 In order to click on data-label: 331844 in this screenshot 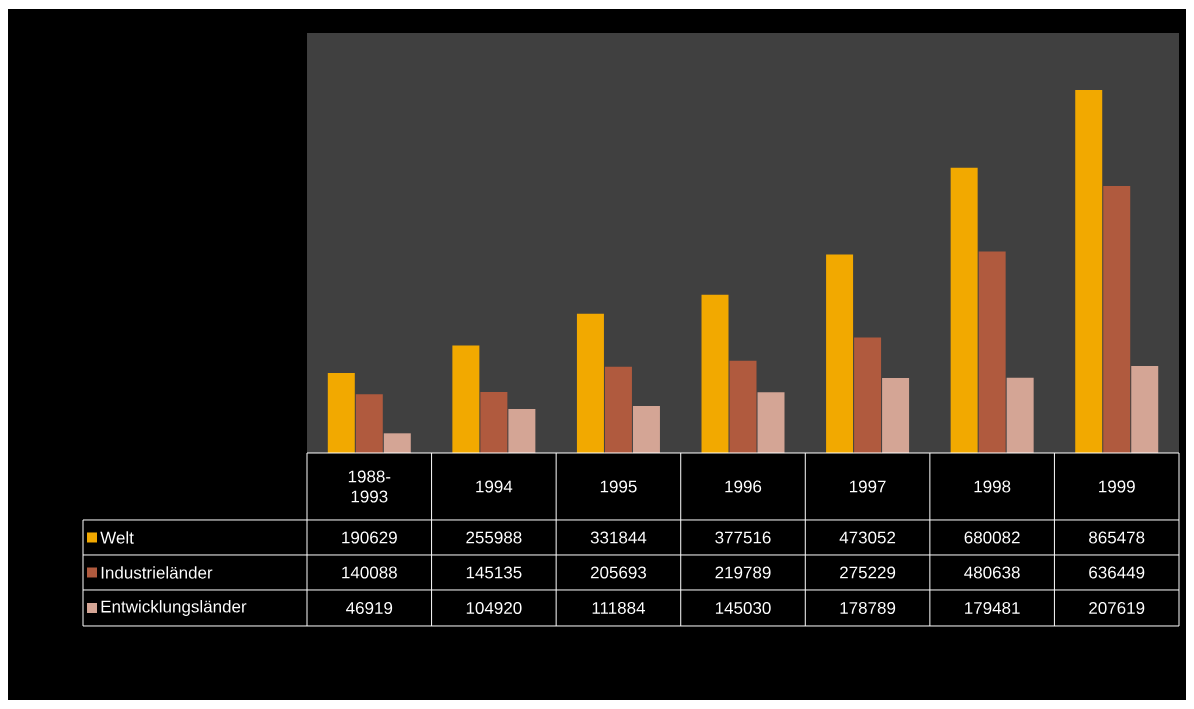, I will do `click(618, 537)`.